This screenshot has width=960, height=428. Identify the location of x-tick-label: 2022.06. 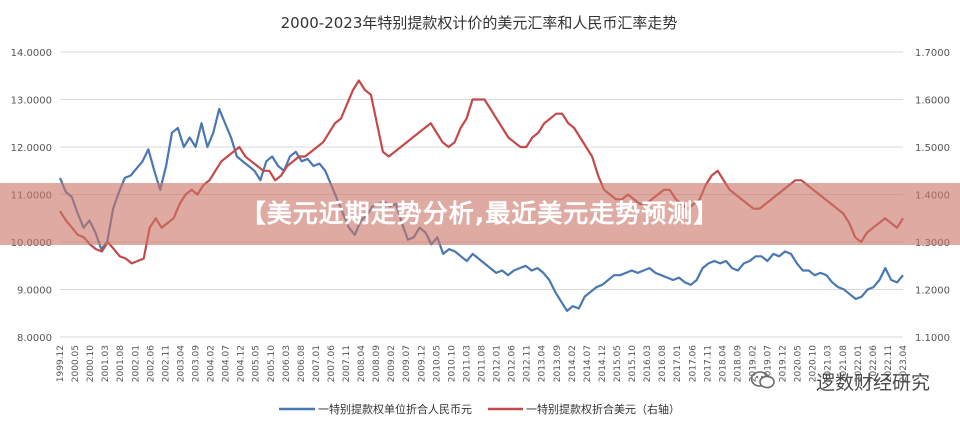
(874, 363).